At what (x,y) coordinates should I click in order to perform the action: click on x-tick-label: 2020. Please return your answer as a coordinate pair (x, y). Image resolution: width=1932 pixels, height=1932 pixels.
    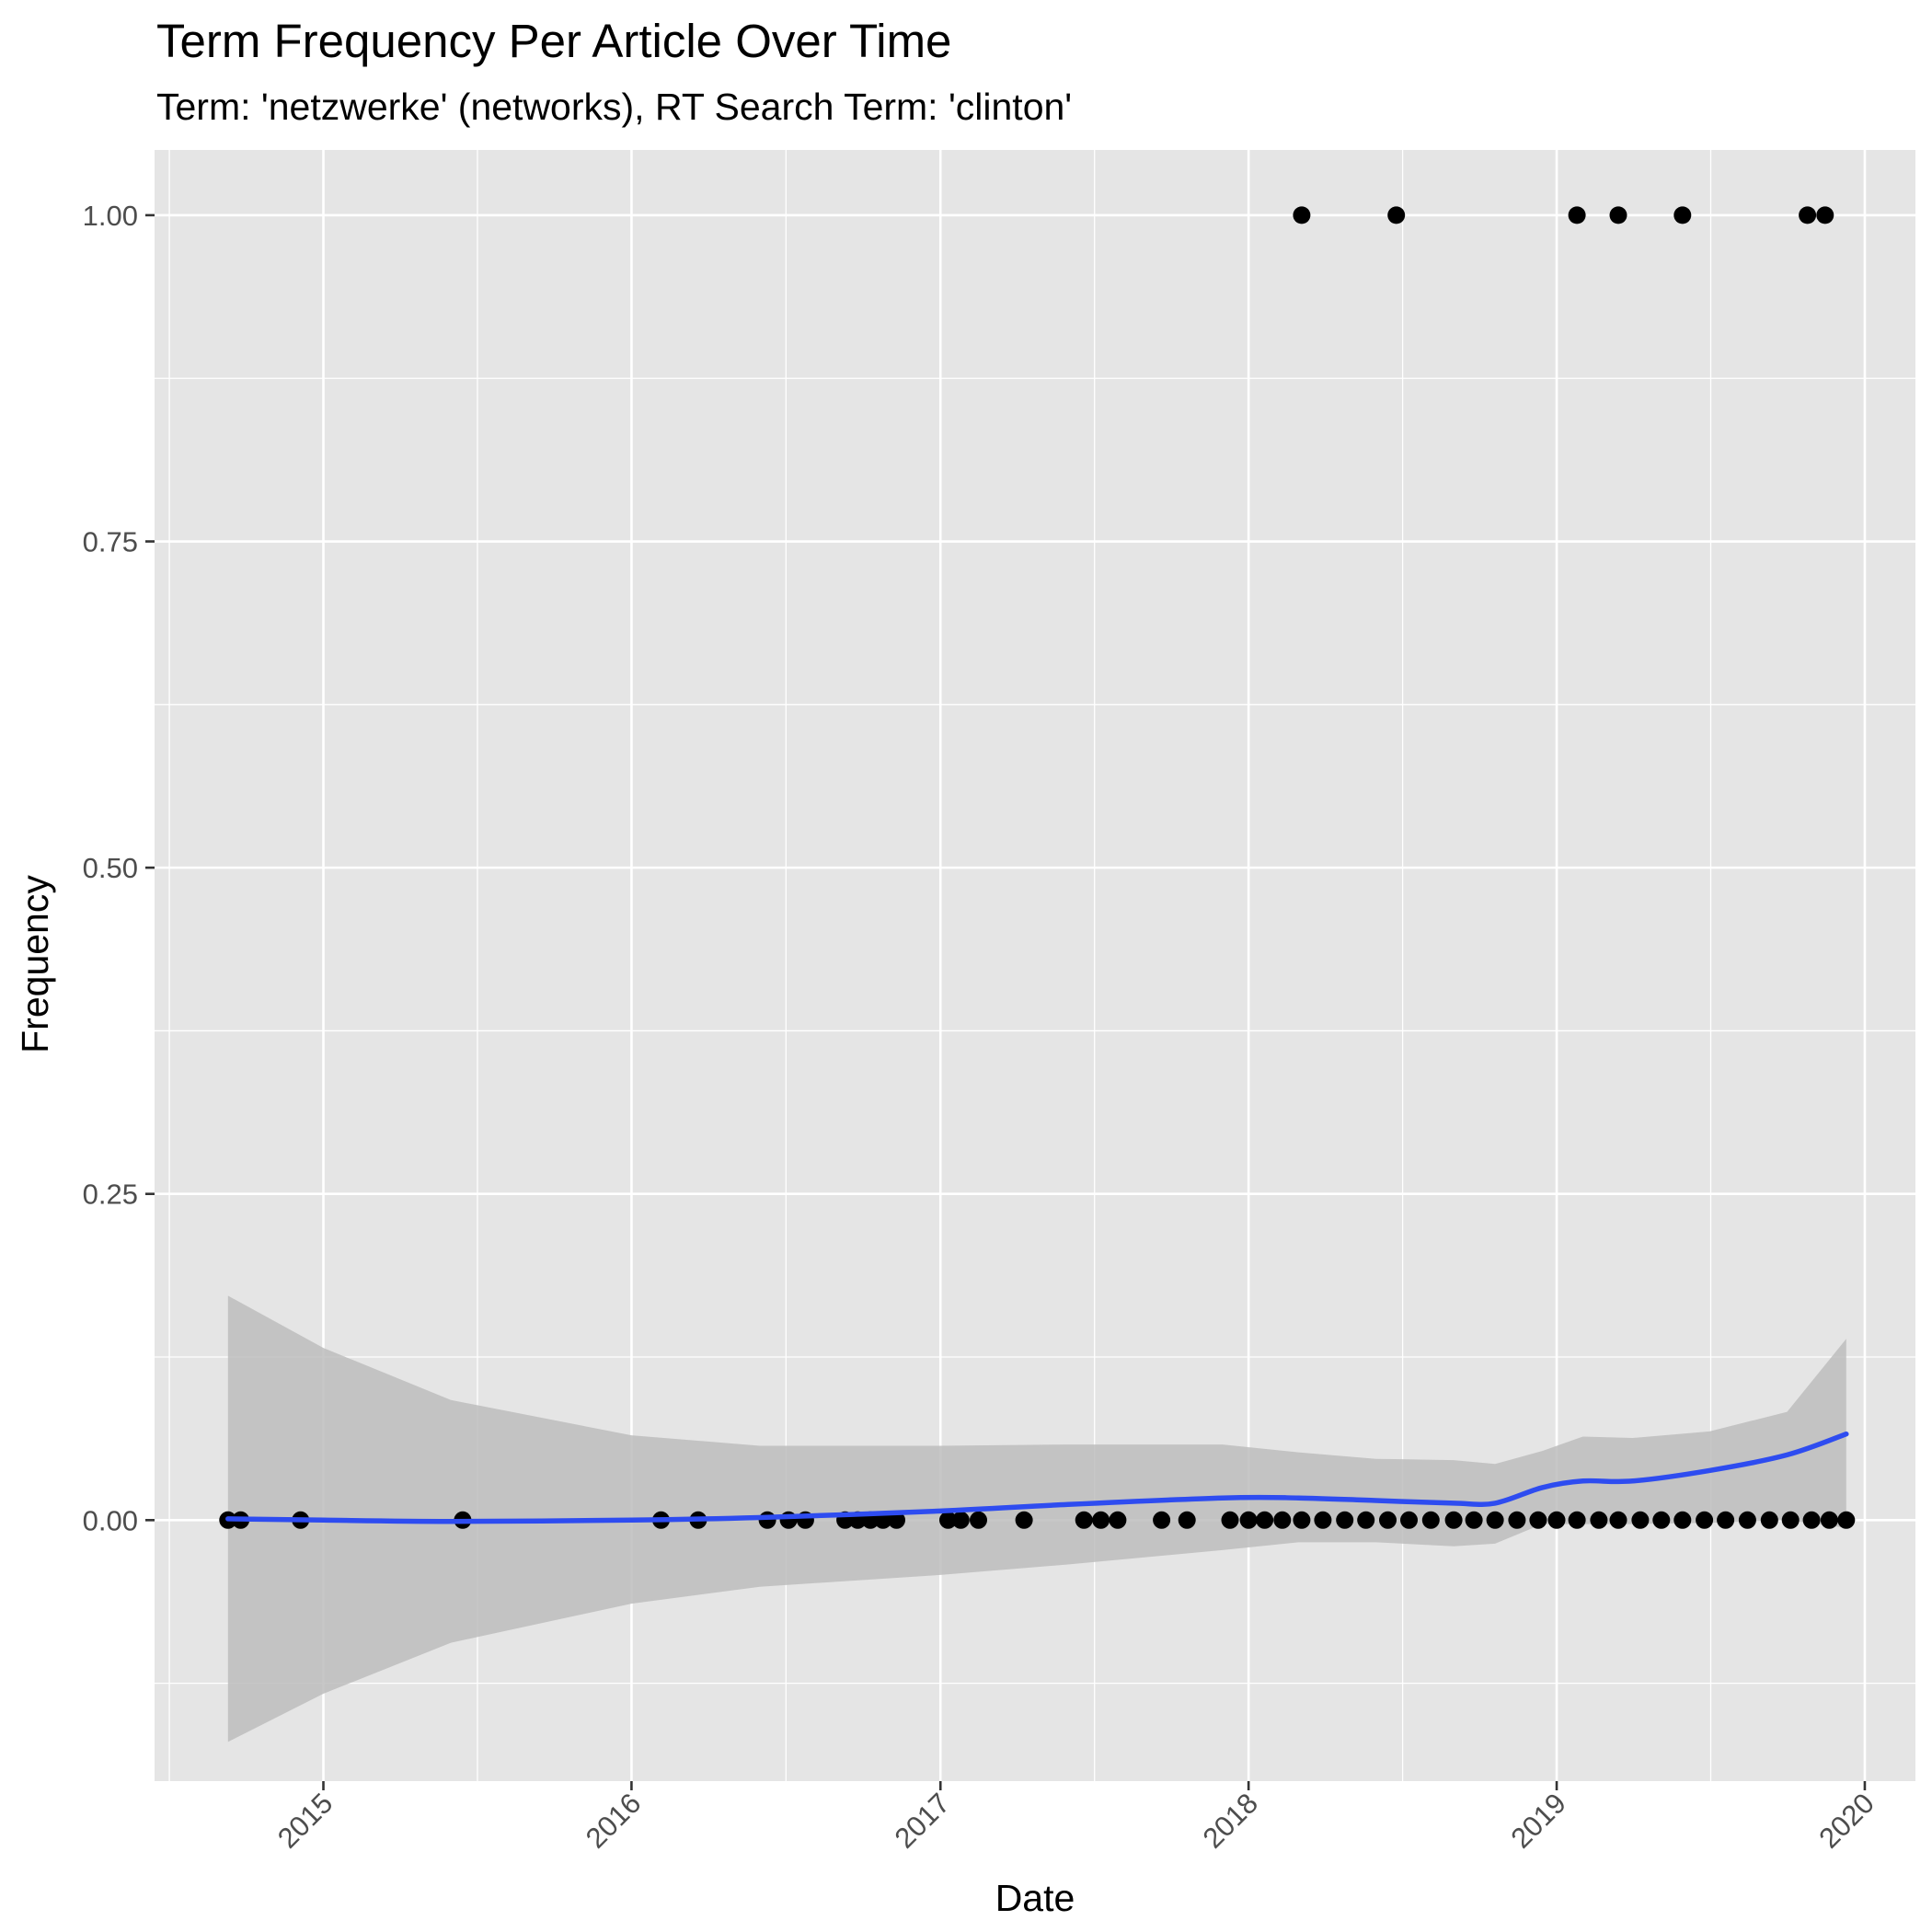
    Looking at the image, I should click on (1846, 1821).